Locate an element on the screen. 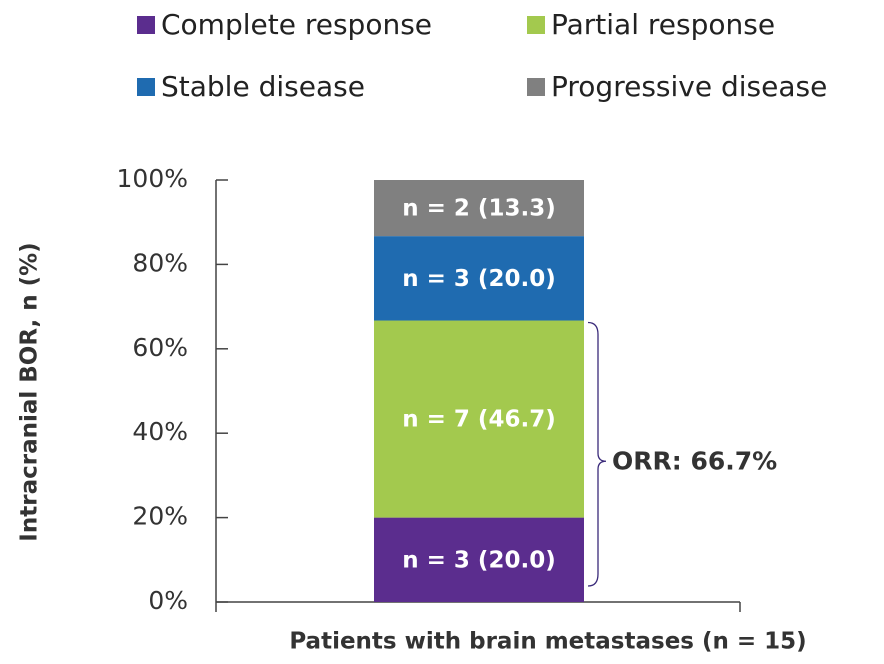 This screenshot has height=664, width=884. segment-label: n = 2 (13.3) is located at coordinates (478, 209).